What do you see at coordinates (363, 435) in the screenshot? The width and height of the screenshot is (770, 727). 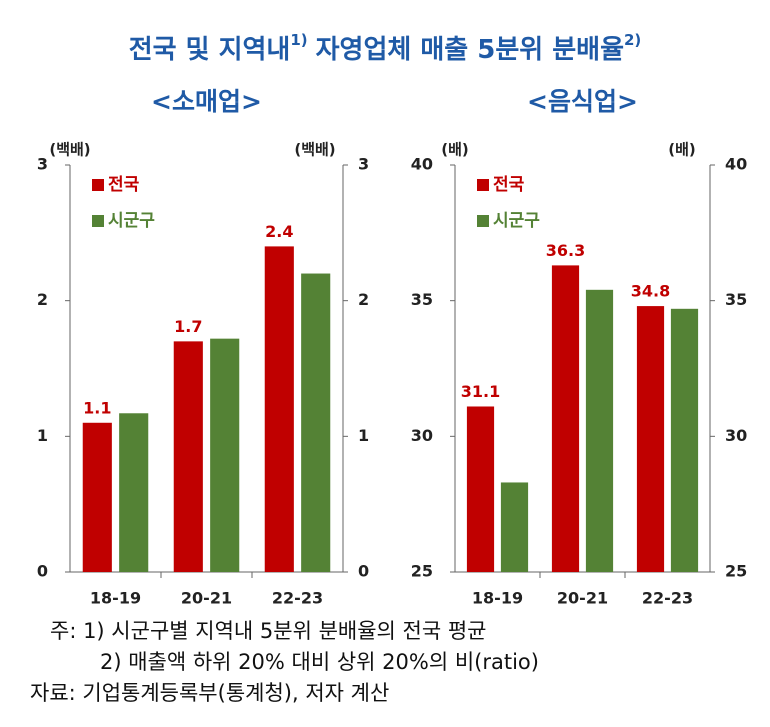 I see `y2-tick-label: 1` at bounding box center [363, 435].